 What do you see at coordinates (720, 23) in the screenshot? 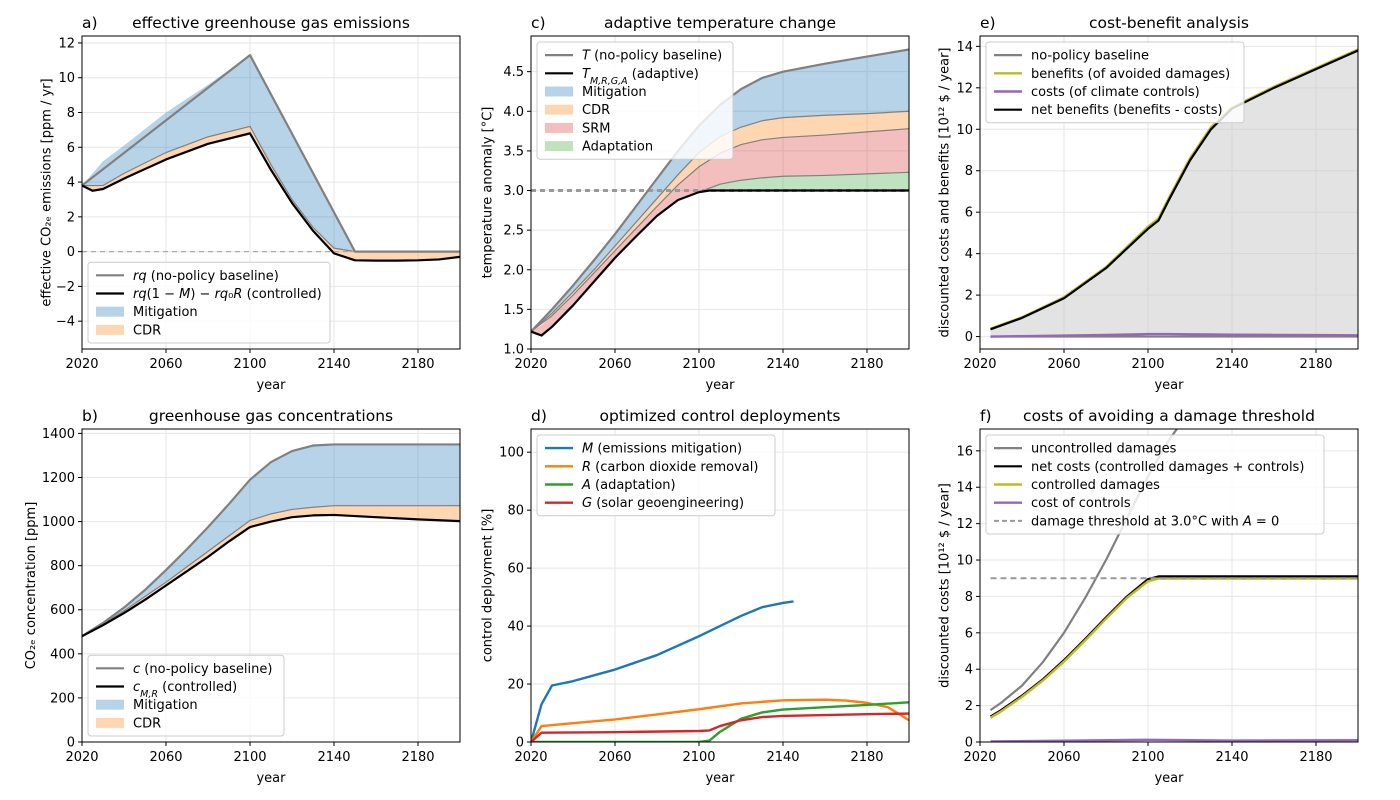
I see `chart-title: adaptive temperature change` at bounding box center [720, 23].